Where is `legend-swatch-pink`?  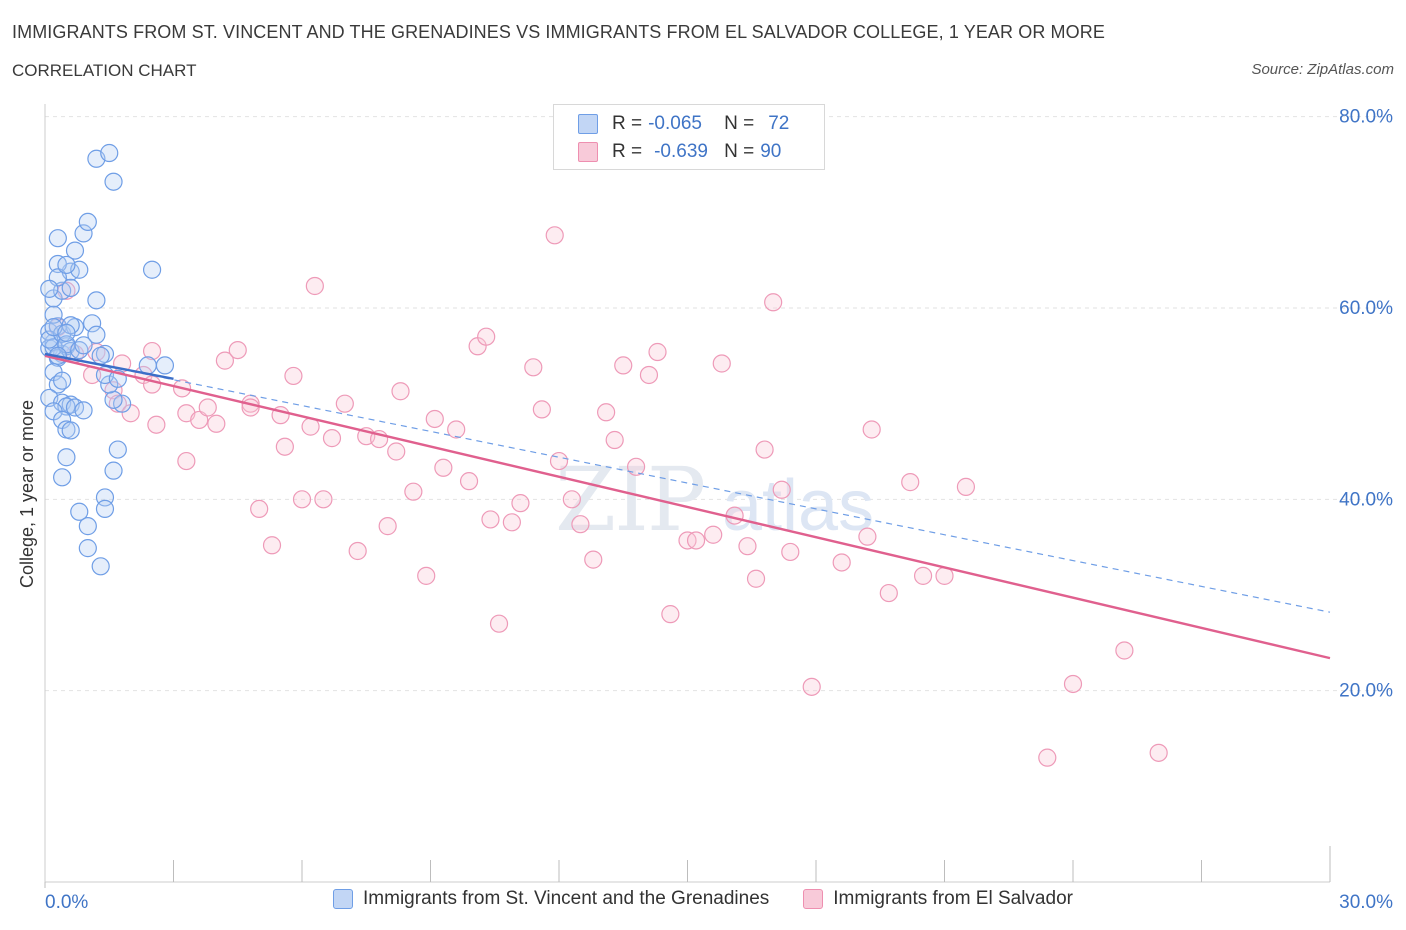
legend-swatch-pink is located at coordinates (813, 899).